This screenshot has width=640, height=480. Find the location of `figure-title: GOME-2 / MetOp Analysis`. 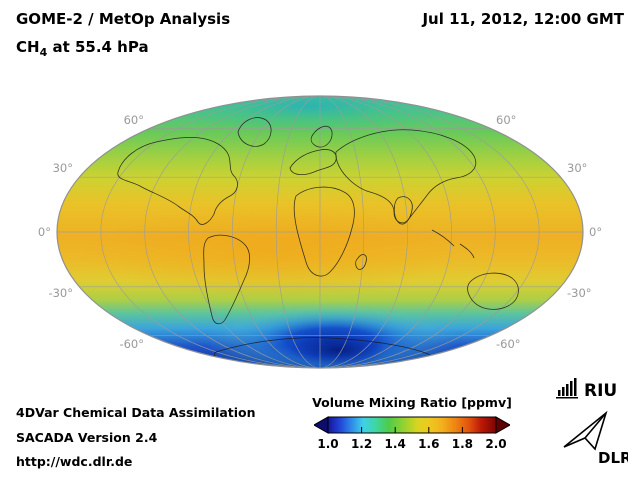

figure-title: GOME-2 / MetOp Analysis is located at coordinates (123, 19).